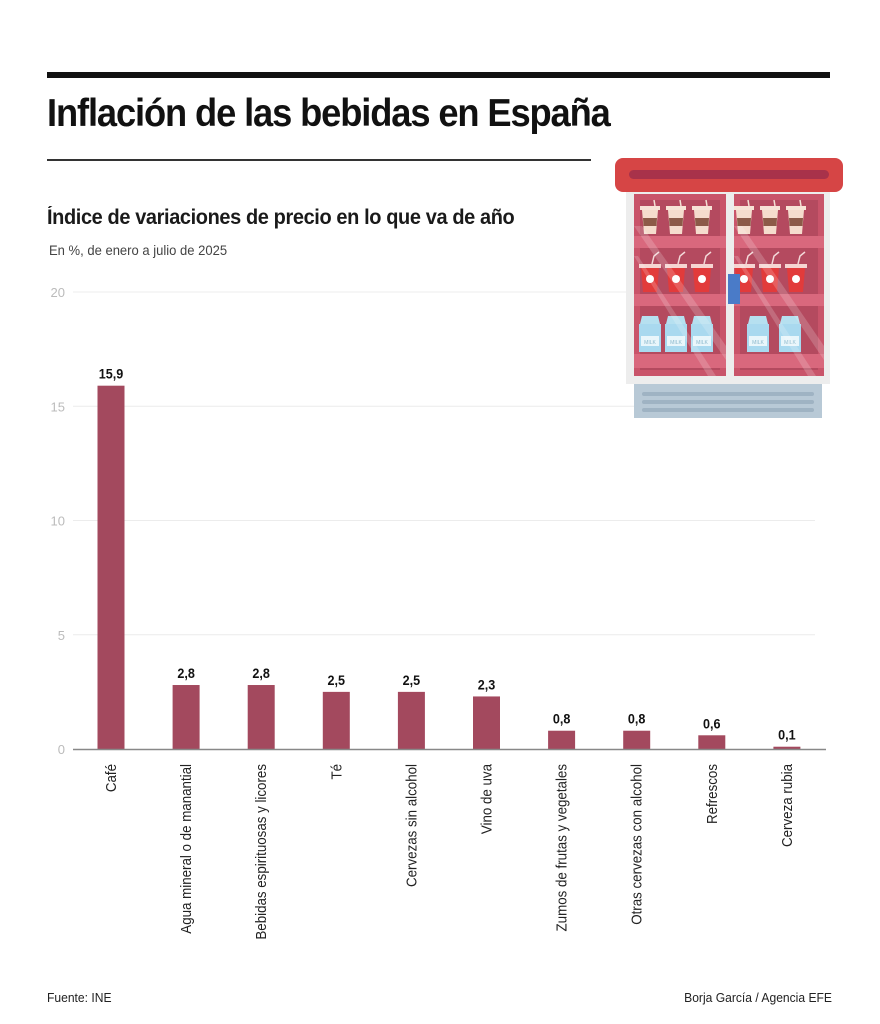  What do you see at coordinates (61, 749) in the screenshot?
I see `y-tick-label: 0` at bounding box center [61, 749].